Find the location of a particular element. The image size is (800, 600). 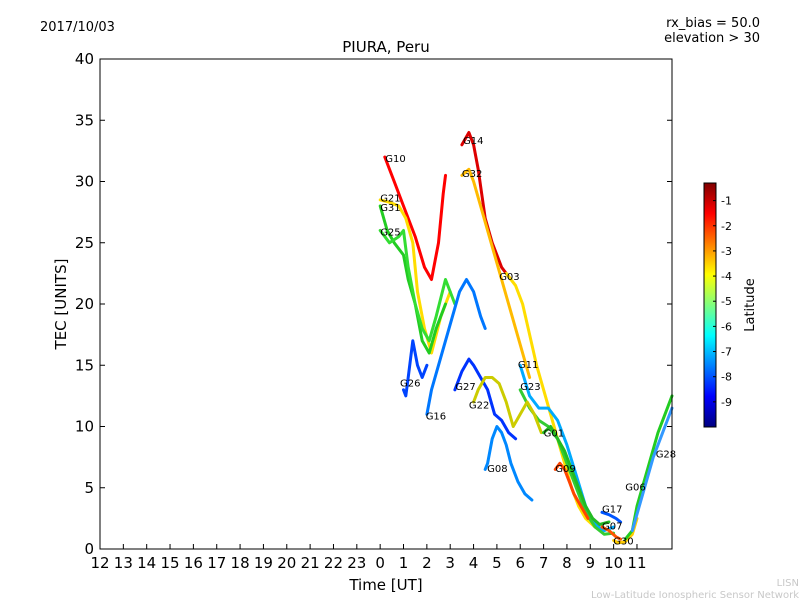

x-tick-label: 21 is located at coordinates (310, 563).